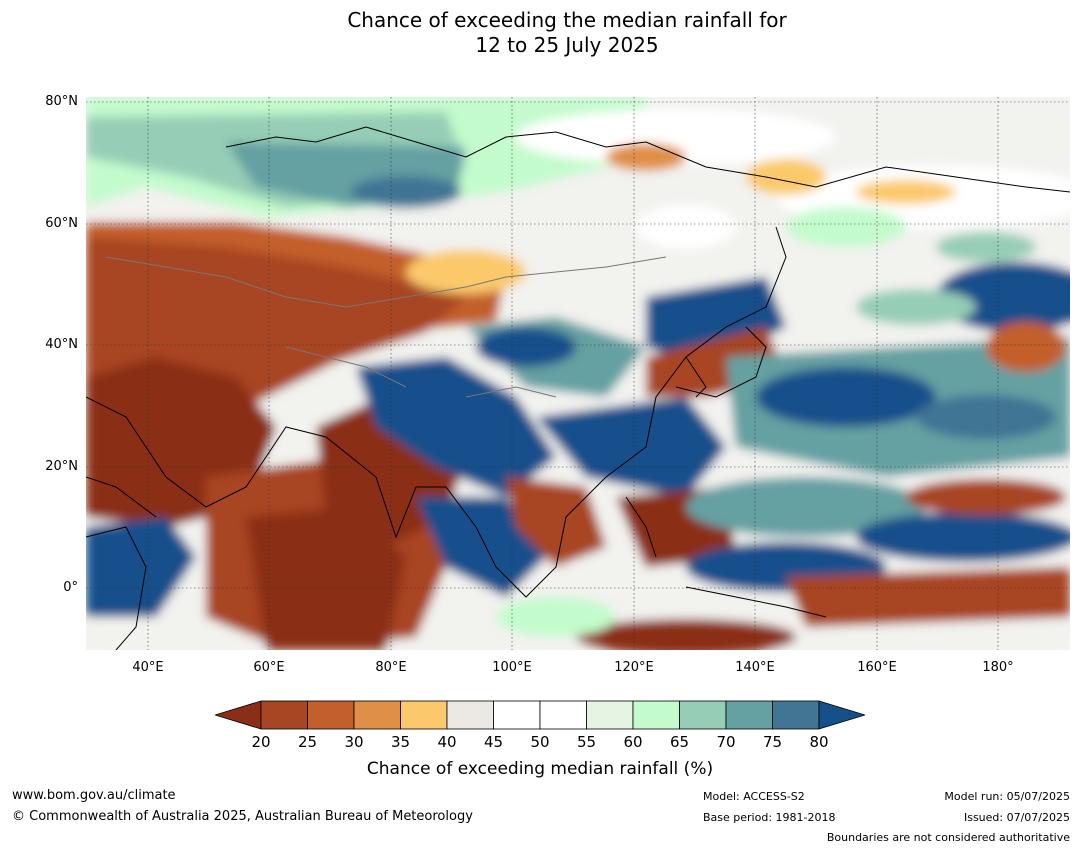 This screenshot has height=850, width=1081. Describe the element at coordinates (94, 795) in the screenshot. I see `website-link: www.bom.gov.au/climate` at that location.